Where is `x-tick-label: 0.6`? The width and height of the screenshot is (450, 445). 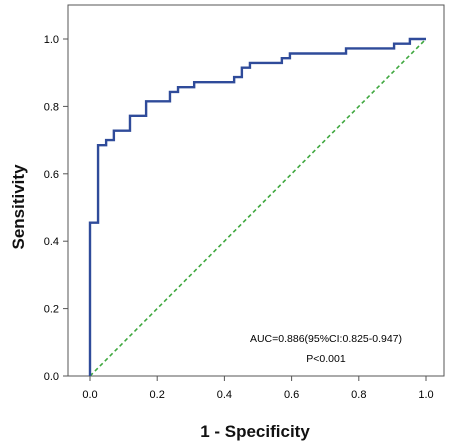
x-tick-label: 0.6 is located at coordinates (291, 395).